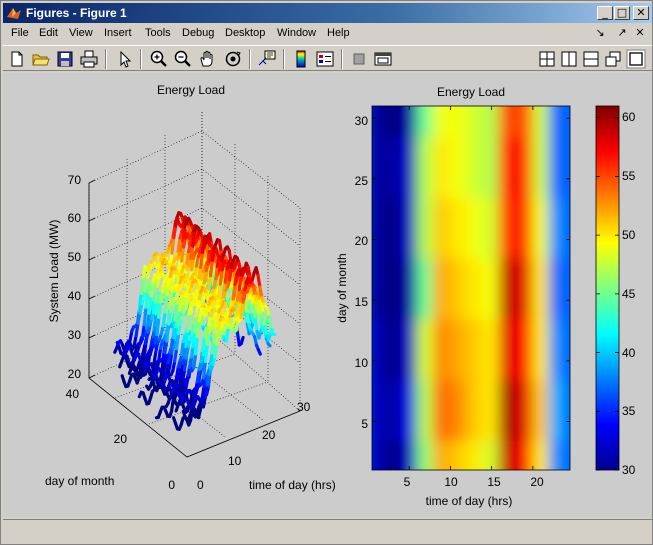 This screenshot has height=545, width=653. What do you see at coordinates (75, 180) in the screenshot?
I see `z-tick-label: 70` at bounding box center [75, 180].